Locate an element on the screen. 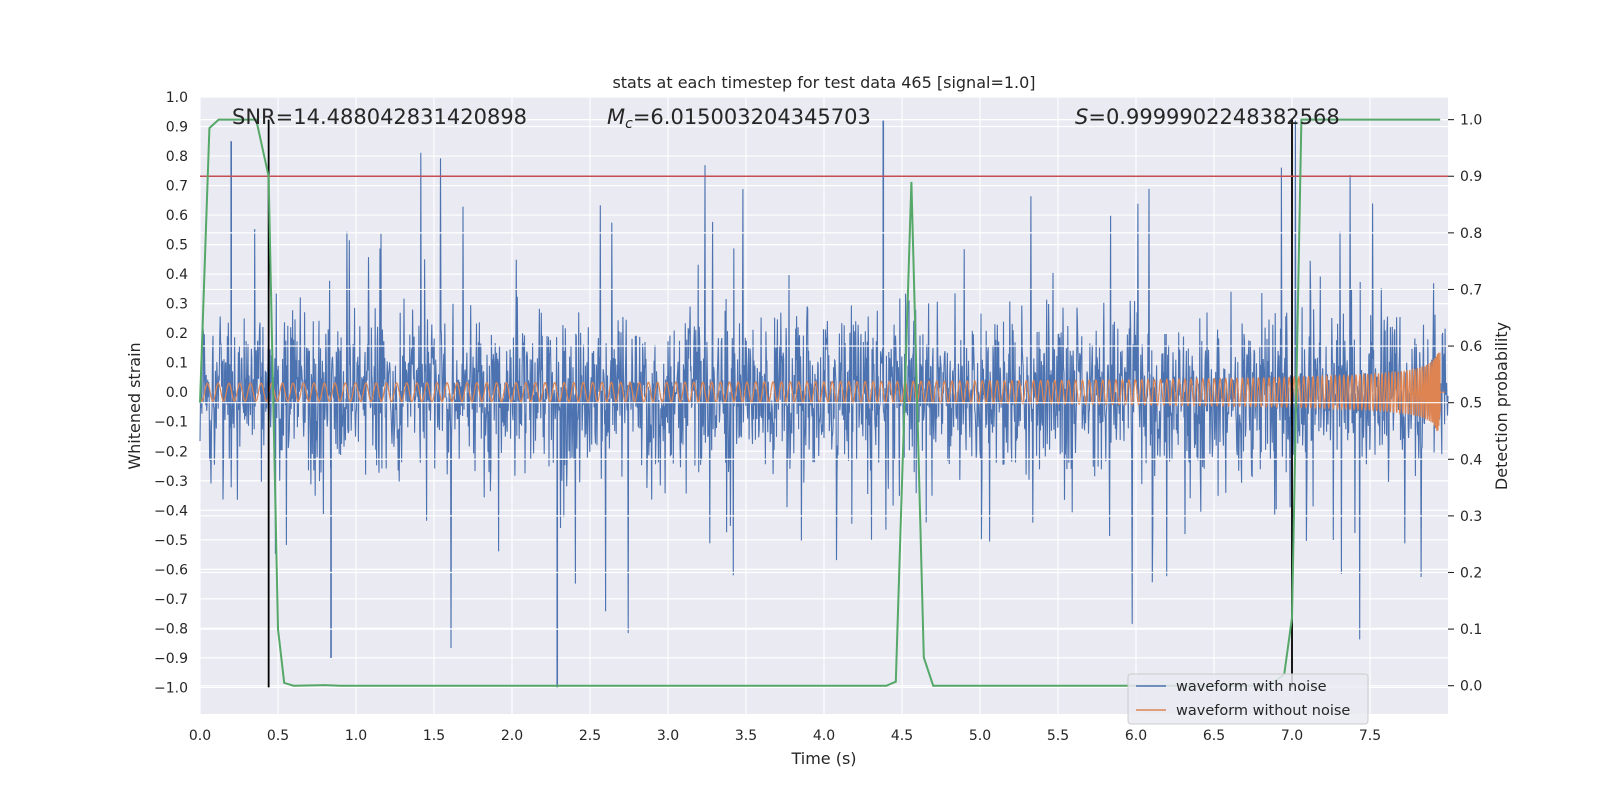 The width and height of the screenshot is (1600, 800). chirp-mass-annotation: Mc=6.015003204345703 is located at coordinates (739, 118).